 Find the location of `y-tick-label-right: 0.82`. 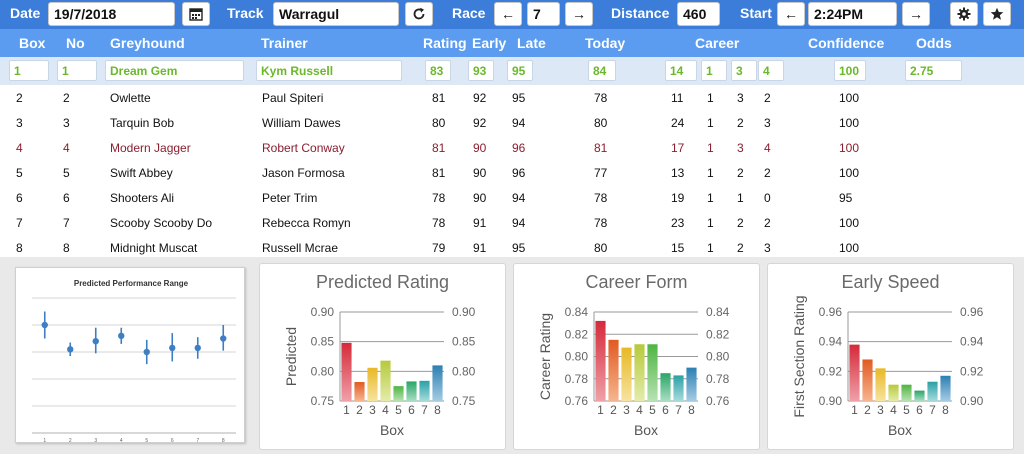

y-tick-label-right: 0.82 is located at coordinates (718, 334).